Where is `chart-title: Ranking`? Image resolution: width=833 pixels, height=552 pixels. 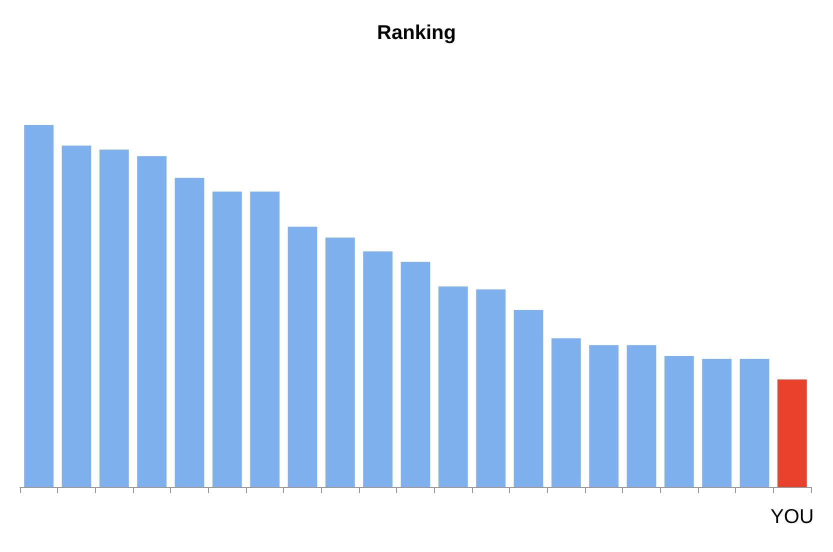 chart-title: Ranking is located at coordinates (416, 33).